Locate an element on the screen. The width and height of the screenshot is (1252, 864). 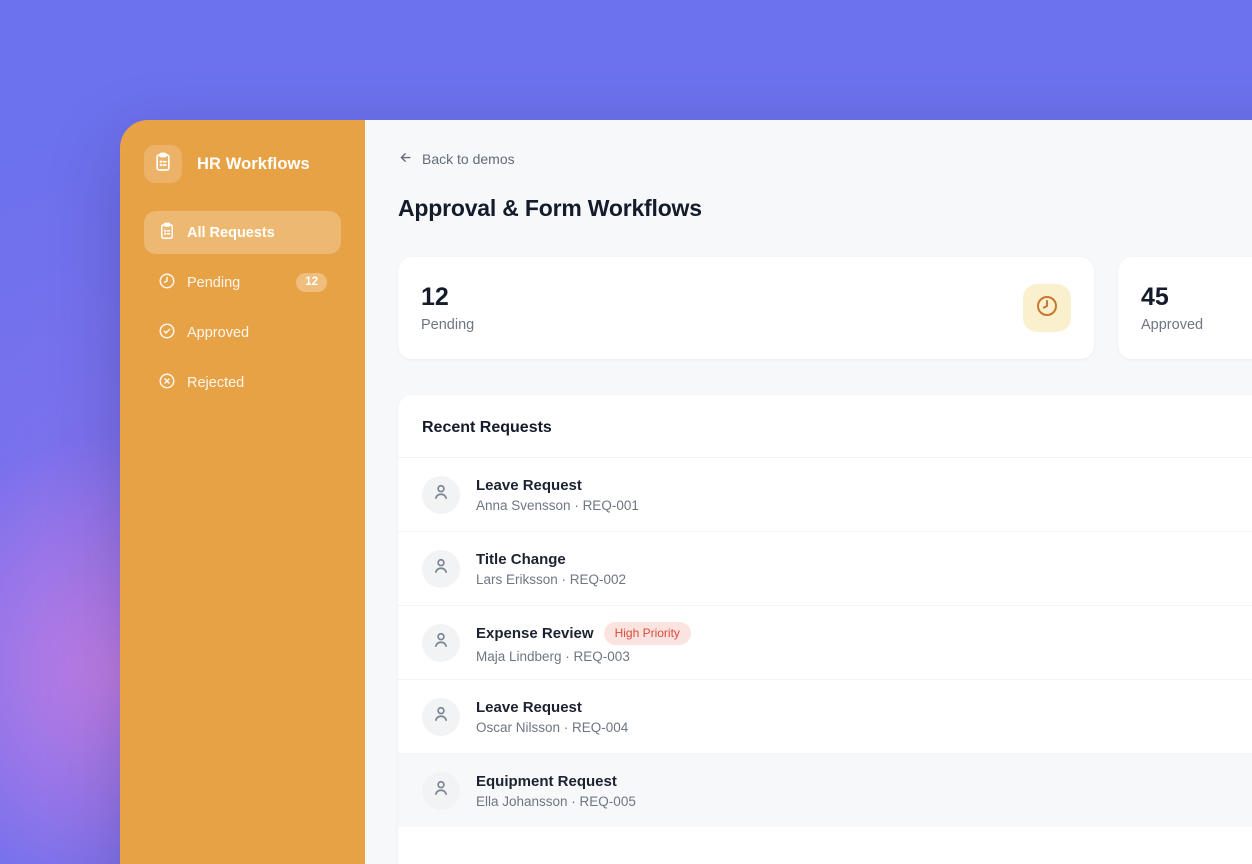
stat-iconbox is located at coordinates (1047, 308).